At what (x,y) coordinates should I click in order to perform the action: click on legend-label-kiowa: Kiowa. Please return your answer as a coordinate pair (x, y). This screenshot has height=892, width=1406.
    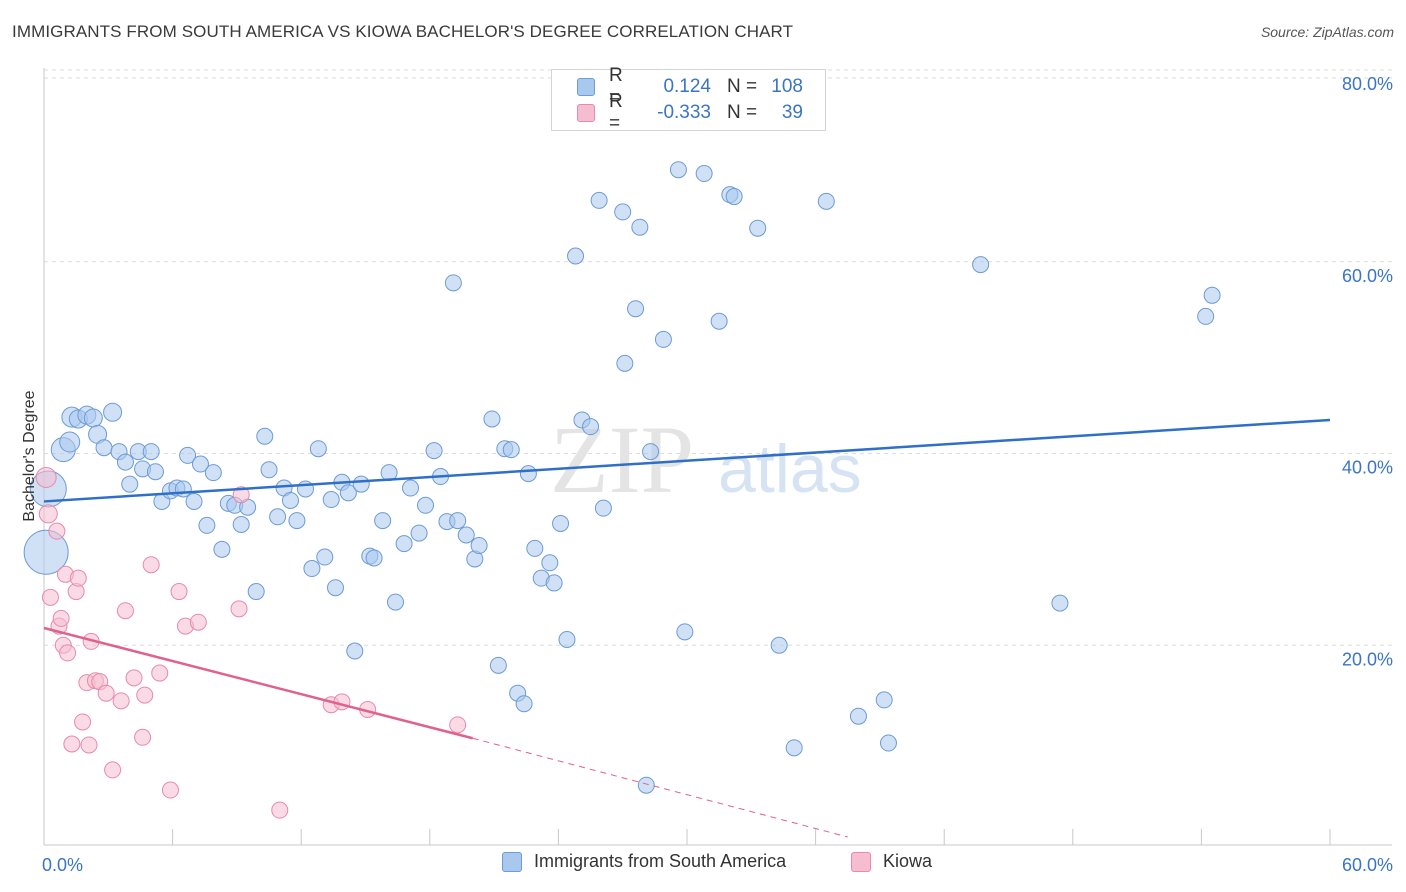
    Looking at the image, I should click on (908, 861).